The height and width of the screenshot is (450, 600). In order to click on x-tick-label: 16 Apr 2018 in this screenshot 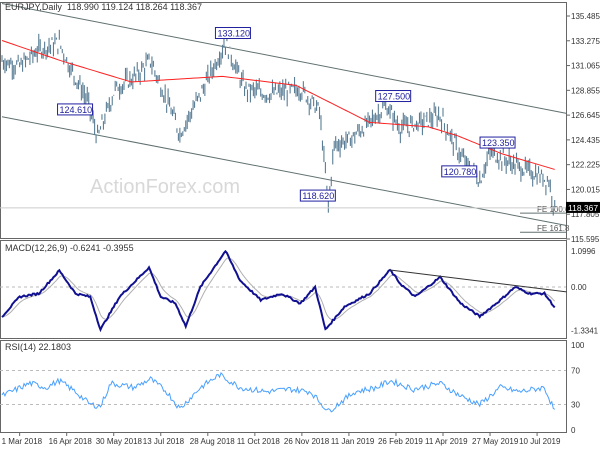, I will do `click(71, 441)`.